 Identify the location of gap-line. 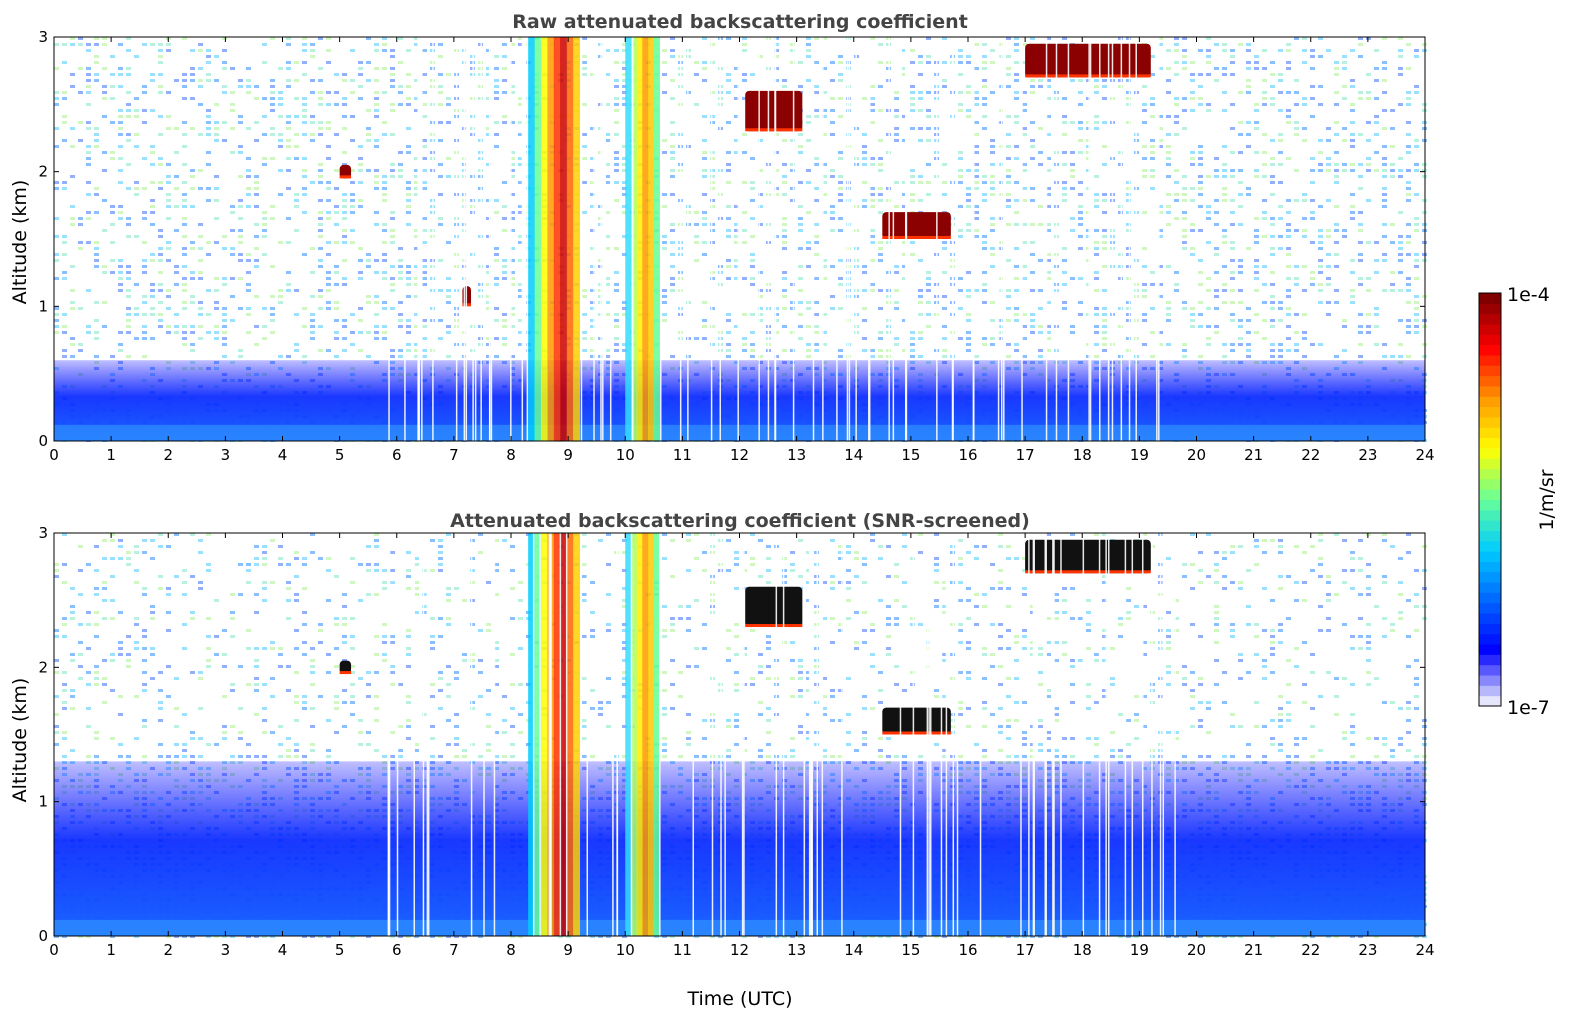
(1129, 239).